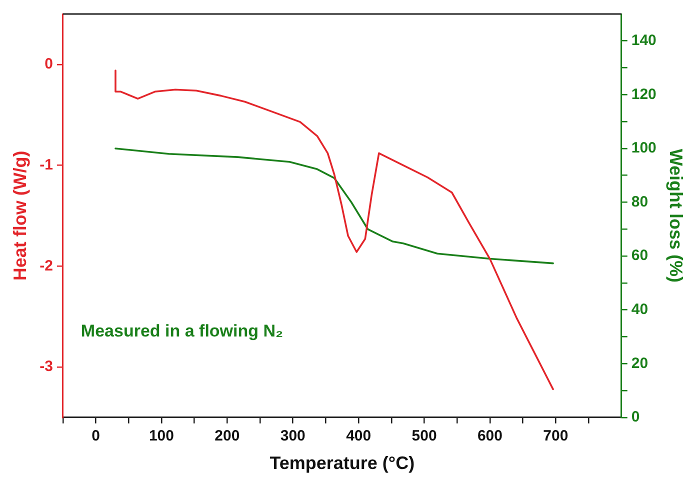 The width and height of the screenshot is (698, 485). I want to click on y-tick-label: 0, so click(48, 64).